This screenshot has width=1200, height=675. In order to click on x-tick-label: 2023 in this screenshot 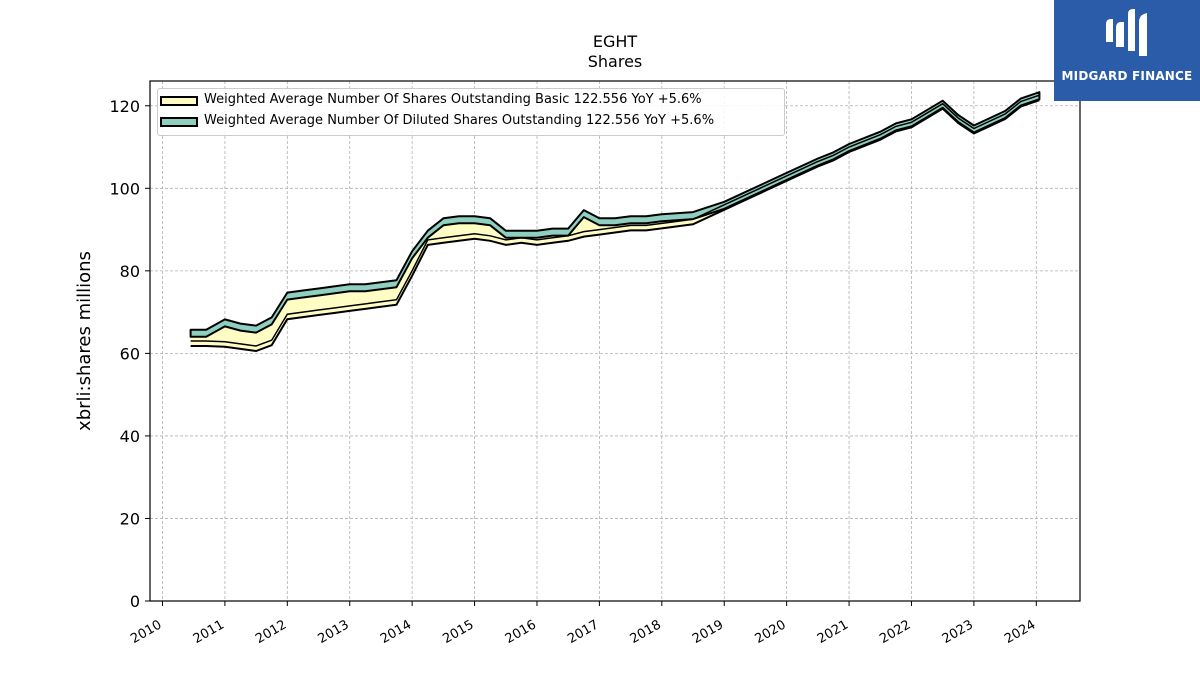, I will do `click(958, 632)`.